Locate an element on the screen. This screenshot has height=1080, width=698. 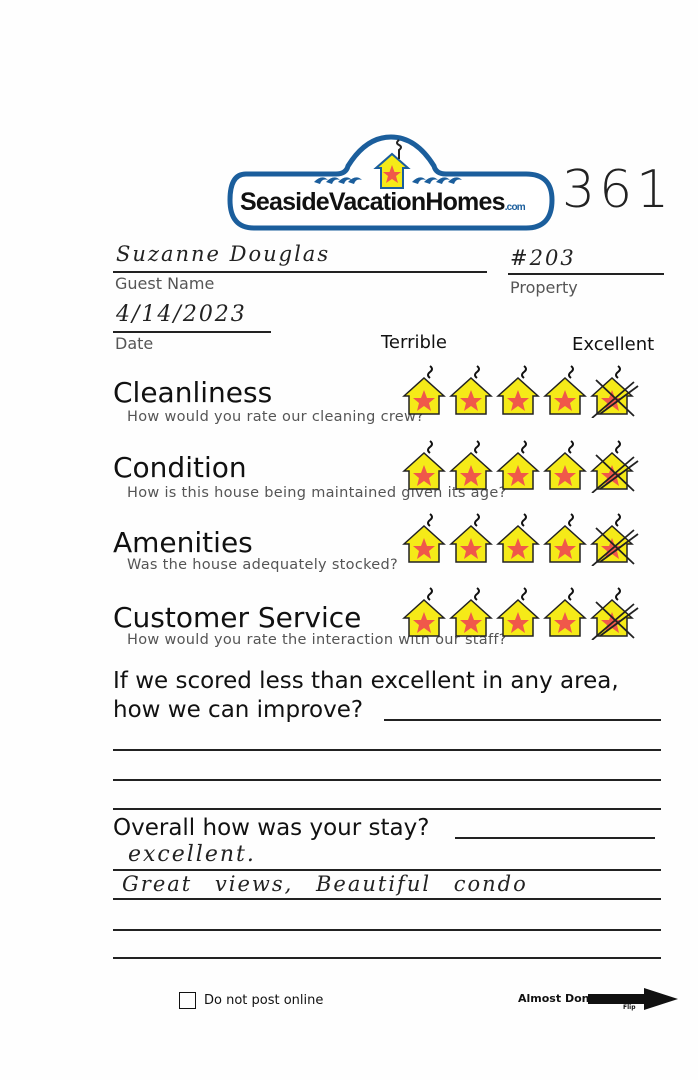
do-not-post-checkbox is located at coordinates (187, 1000).